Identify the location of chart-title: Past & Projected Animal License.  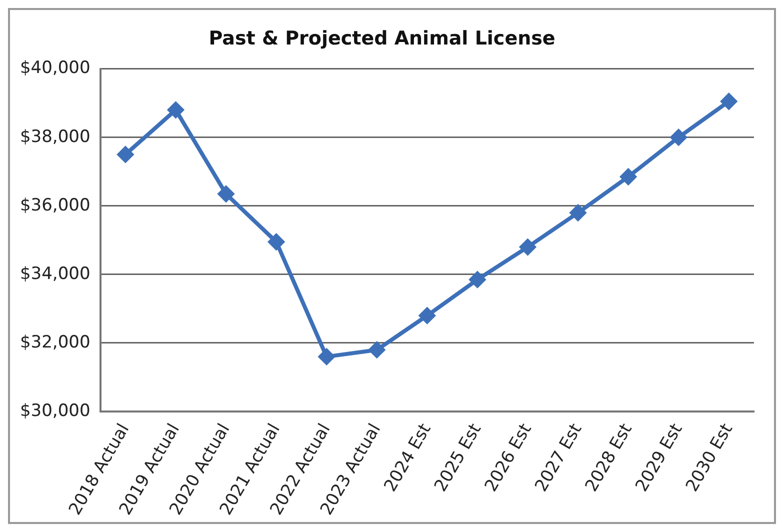
(382, 38).